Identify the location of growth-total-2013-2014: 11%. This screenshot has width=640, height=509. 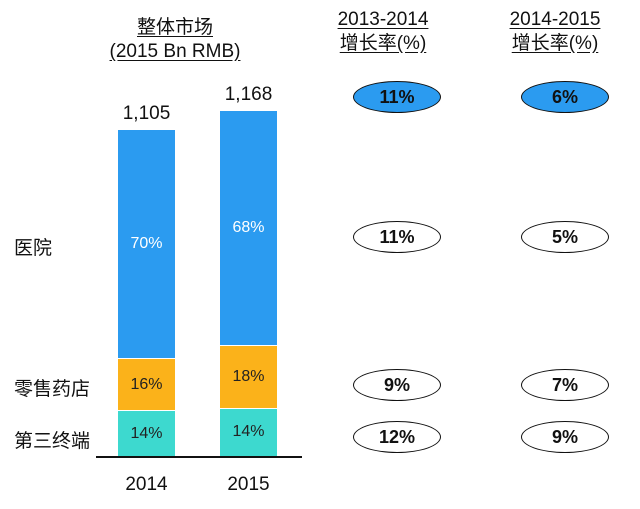
(397, 97).